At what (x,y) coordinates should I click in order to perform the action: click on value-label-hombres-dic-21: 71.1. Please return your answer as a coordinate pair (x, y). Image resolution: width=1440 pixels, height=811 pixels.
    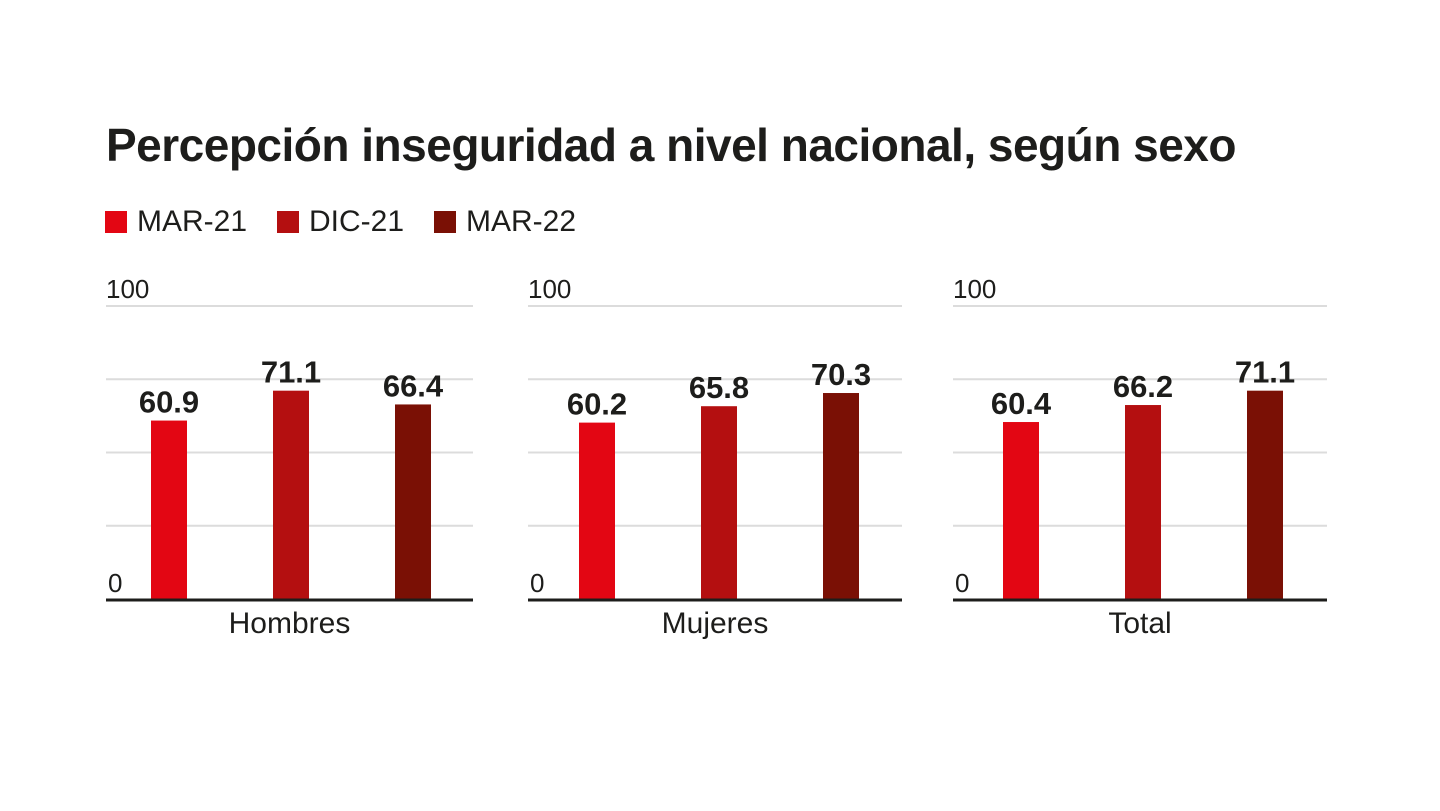
    Looking at the image, I should click on (291, 372).